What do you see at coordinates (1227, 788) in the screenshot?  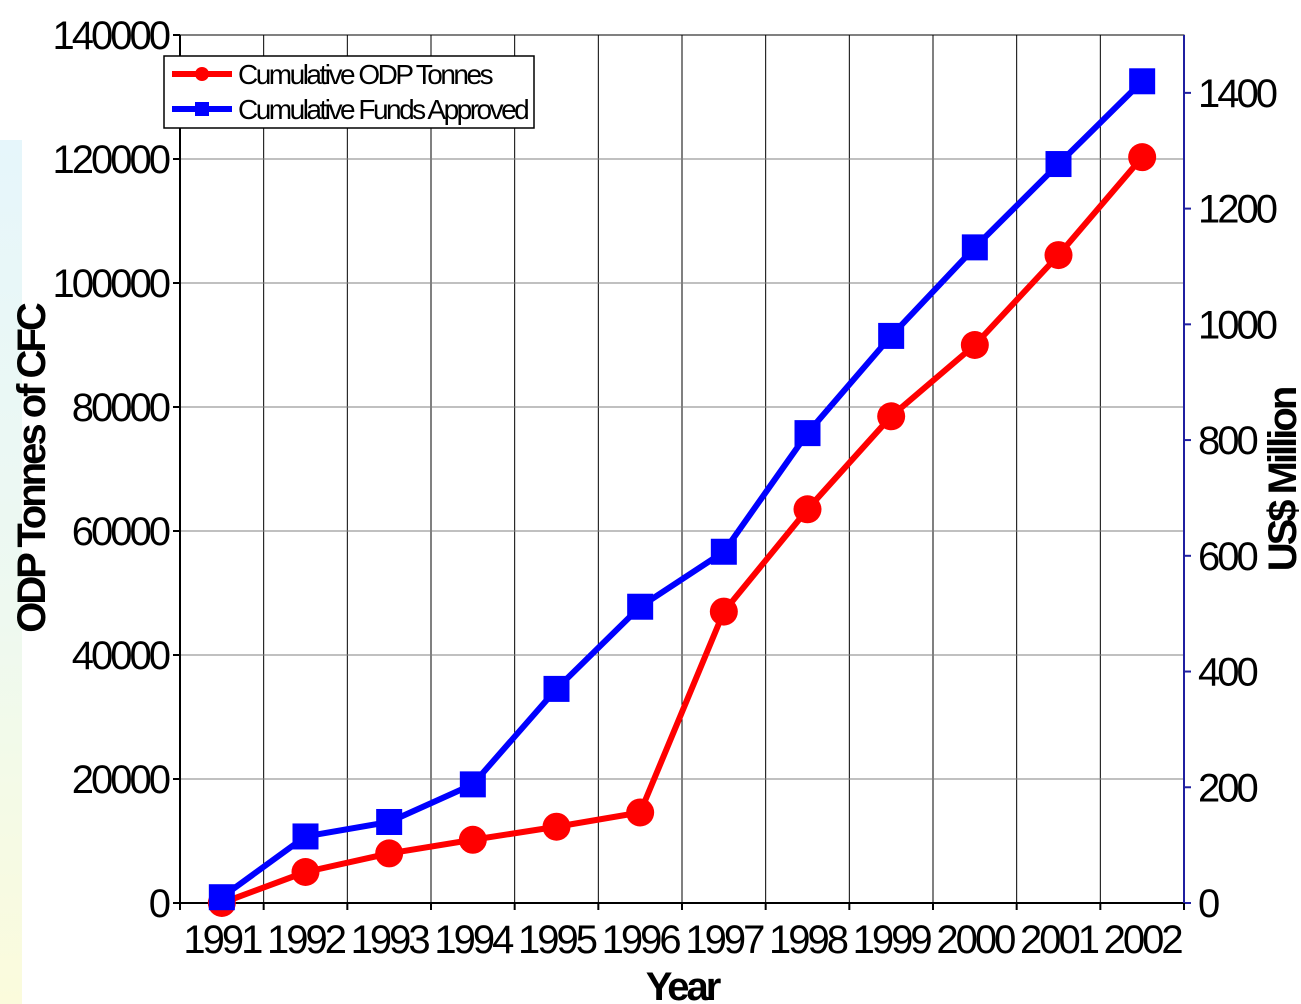 I see `y2-tick-label: 200` at bounding box center [1227, 788].